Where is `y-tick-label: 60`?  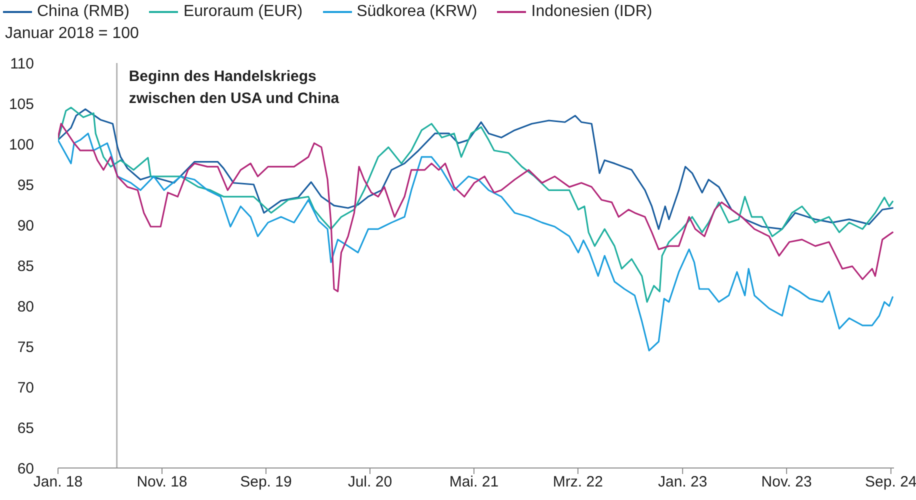 y-tick-label: 60 is located at coordinates (25, 469).